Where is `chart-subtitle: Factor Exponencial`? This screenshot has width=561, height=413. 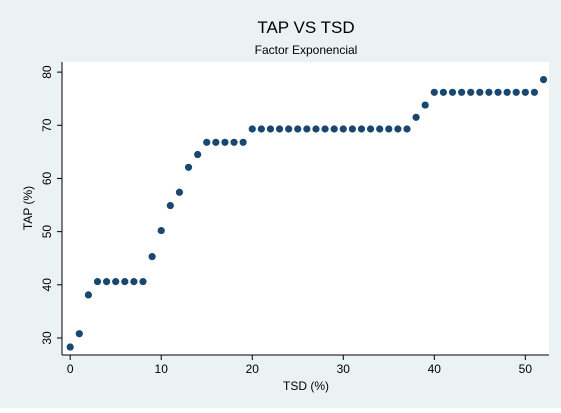
chart-subtitle: Factor Exponencial is located at coordinates (306, 50).